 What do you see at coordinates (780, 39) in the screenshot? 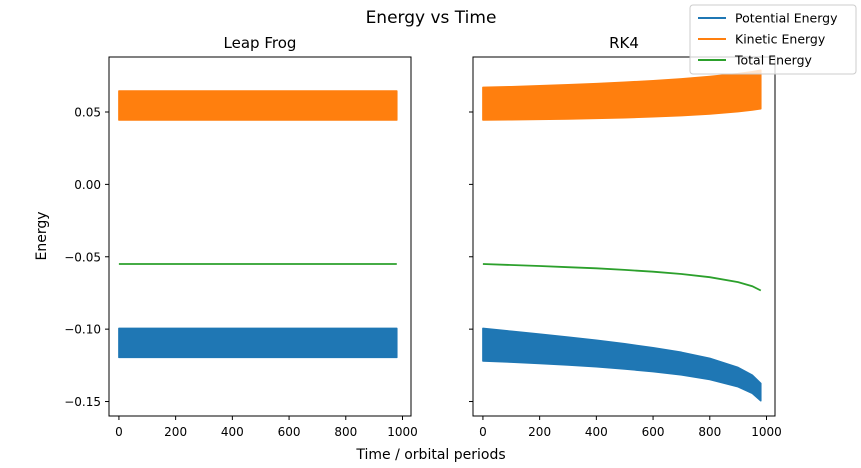
I see `legend-label-kinetic: Kinetic Energy` at bounding box center [780, 39].